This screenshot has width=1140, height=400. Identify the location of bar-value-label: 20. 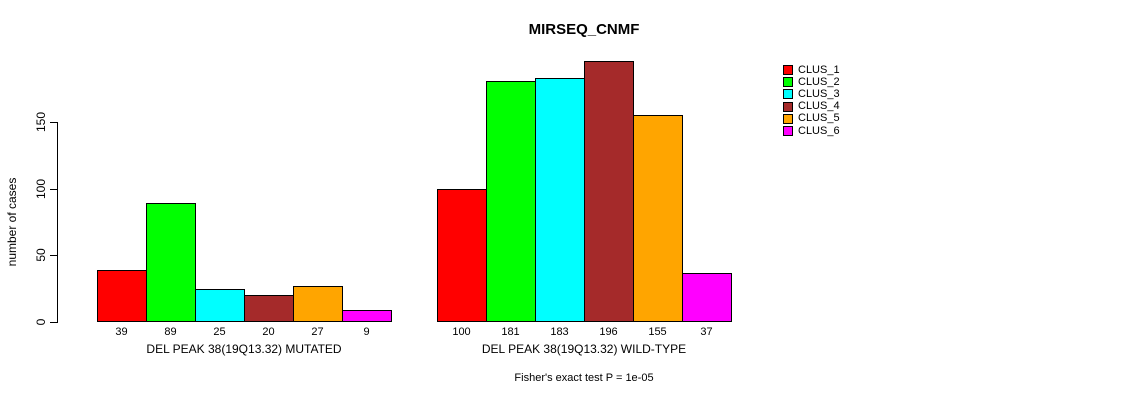
(268, 332).